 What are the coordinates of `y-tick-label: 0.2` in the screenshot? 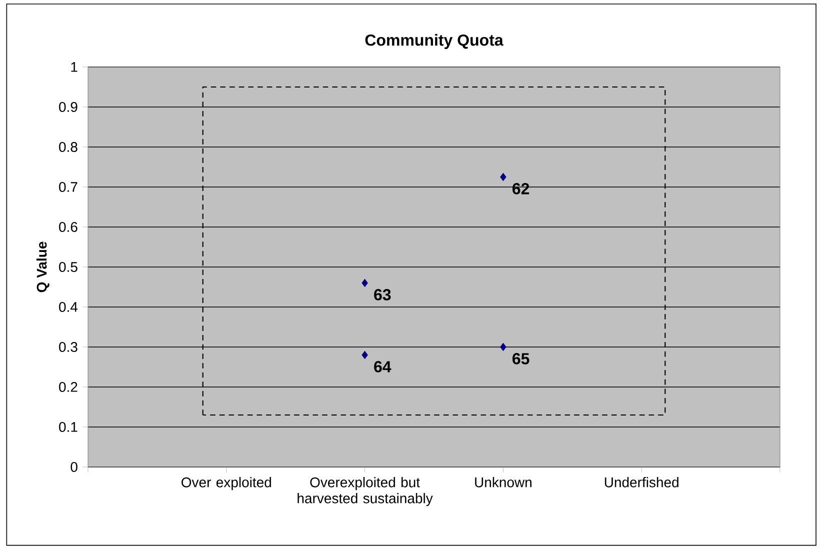 It's located at (68, 387).